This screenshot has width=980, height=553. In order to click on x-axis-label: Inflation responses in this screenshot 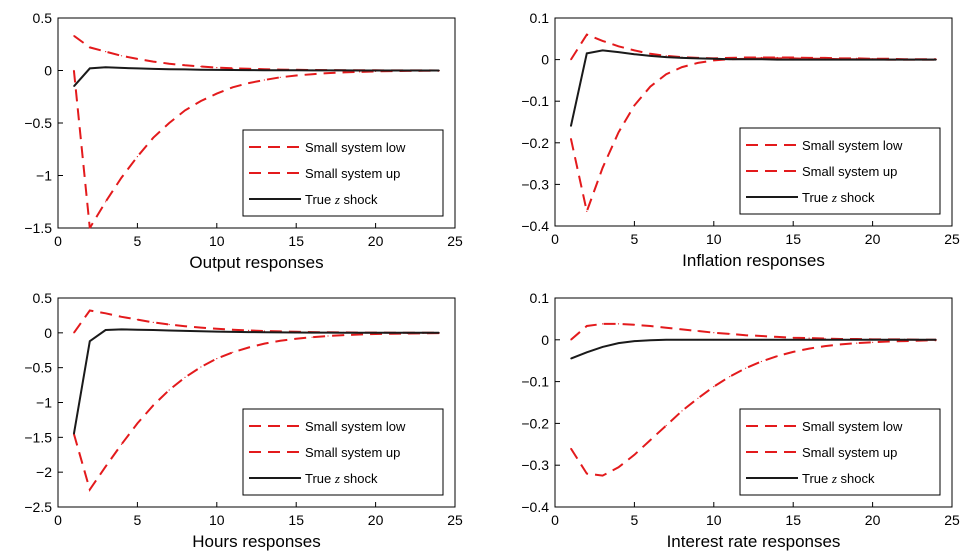, I will do `click(753, 260)`.